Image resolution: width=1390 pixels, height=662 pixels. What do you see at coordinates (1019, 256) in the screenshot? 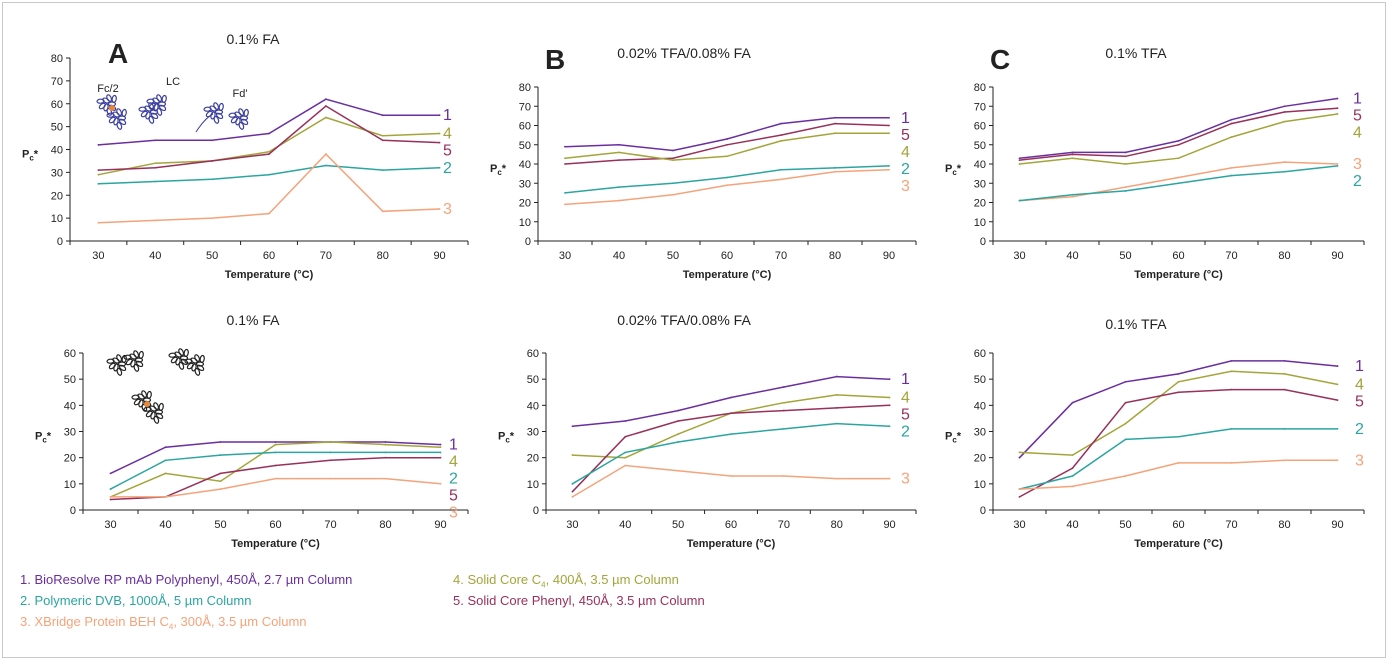
I see `x-tick-label: 30` at bounding box center [1019, 256].